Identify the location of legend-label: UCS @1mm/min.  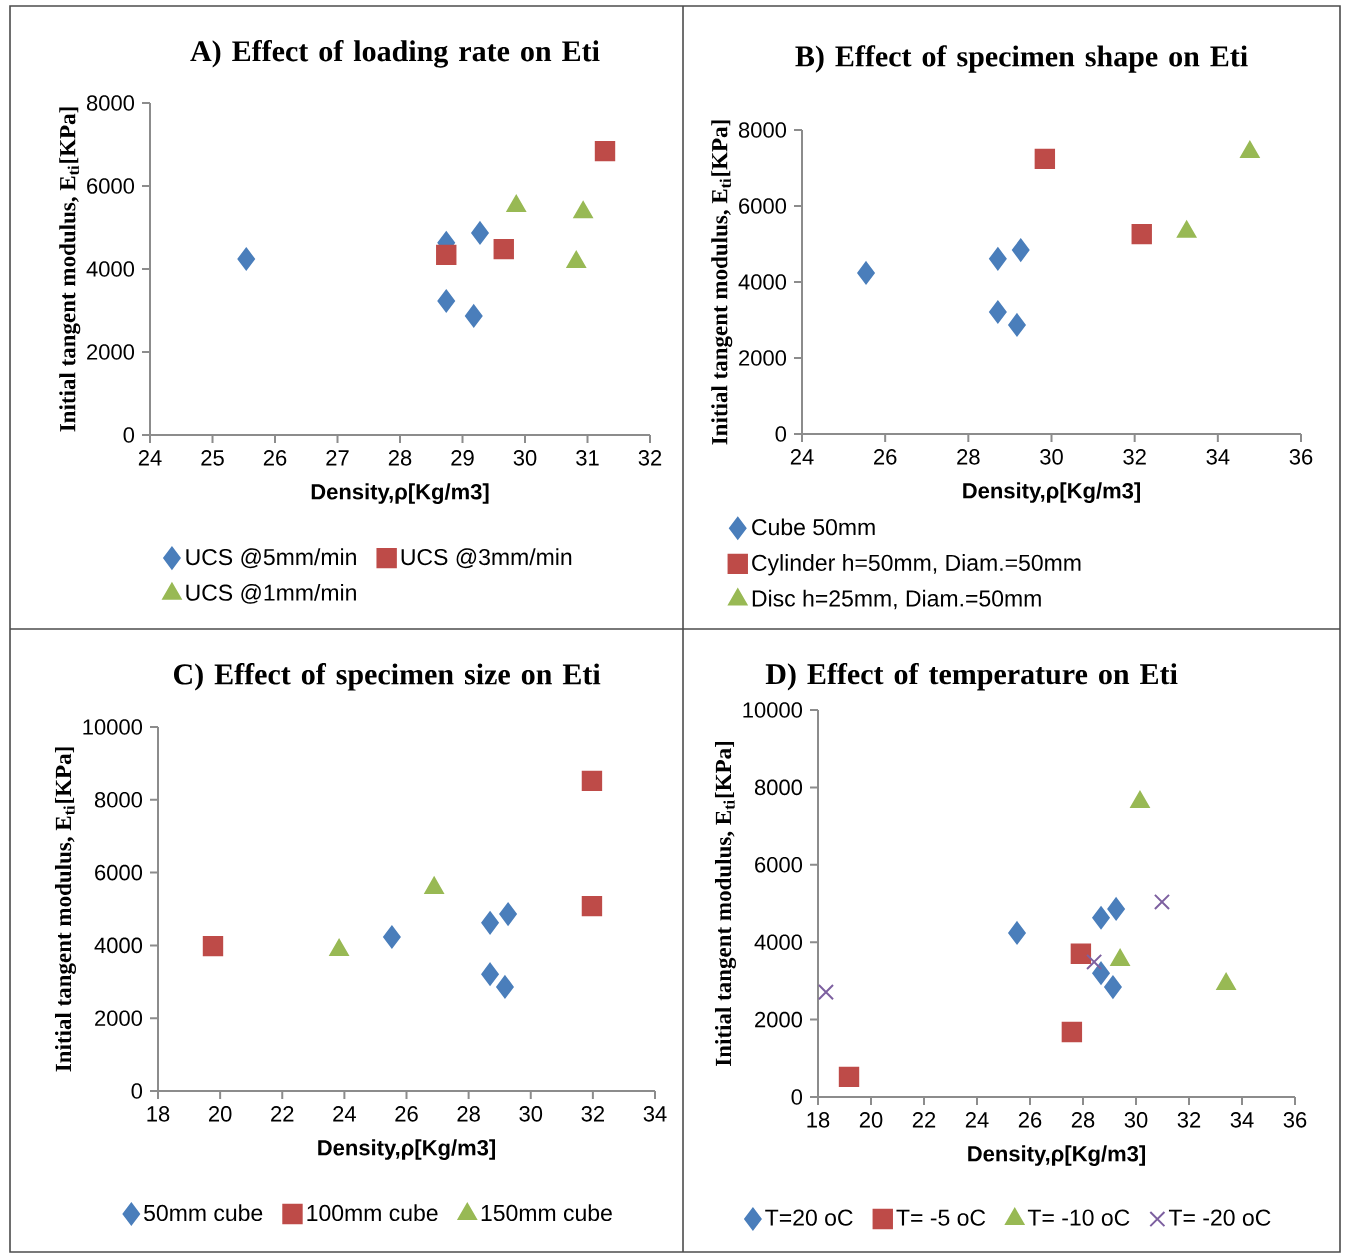
(271, 593).